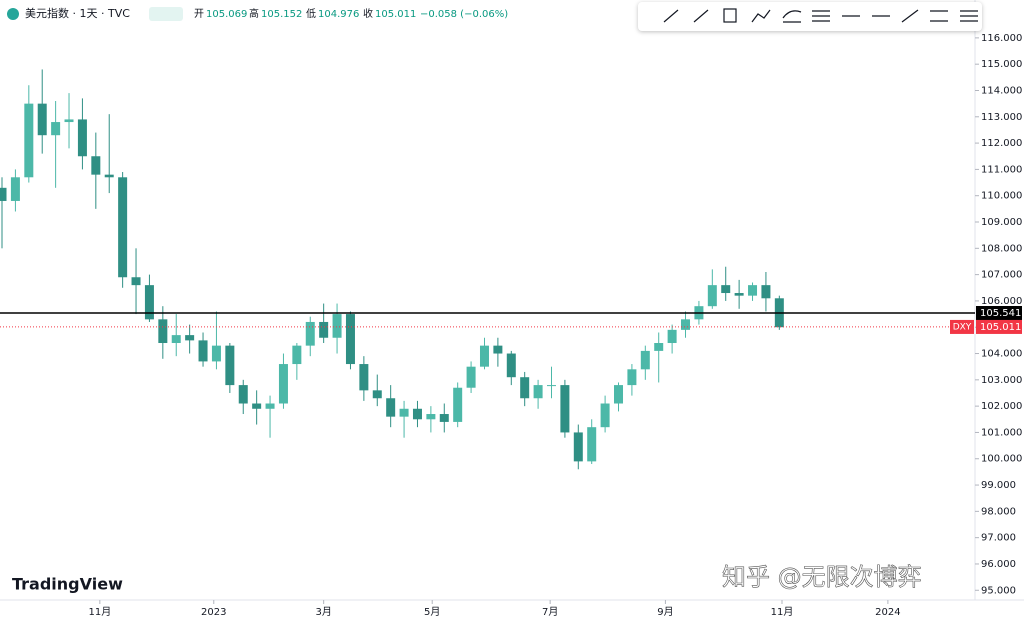 The width and height of the screenshot is (1024, 625). What do you see at coordinates (199, 14) in the screenshot?
I see `open-label: 开` at bounding box center [199, 14].